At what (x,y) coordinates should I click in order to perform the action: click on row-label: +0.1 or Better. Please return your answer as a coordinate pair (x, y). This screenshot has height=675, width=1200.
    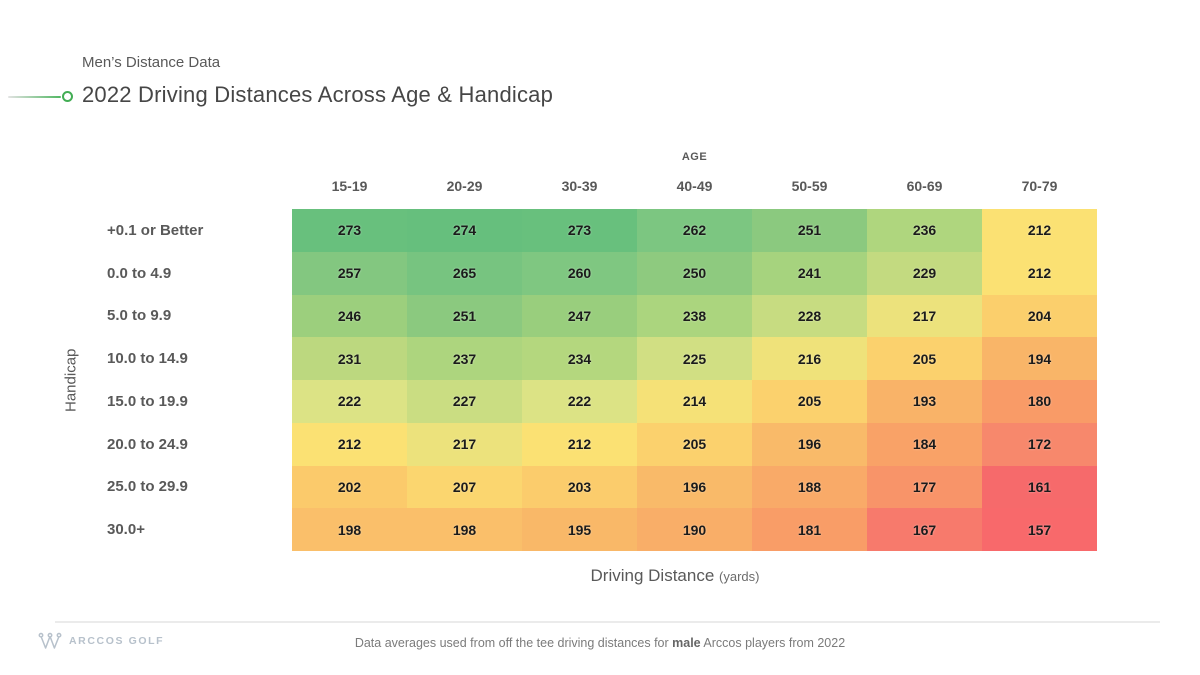
    Looking at the image, I should click on (155, 230).